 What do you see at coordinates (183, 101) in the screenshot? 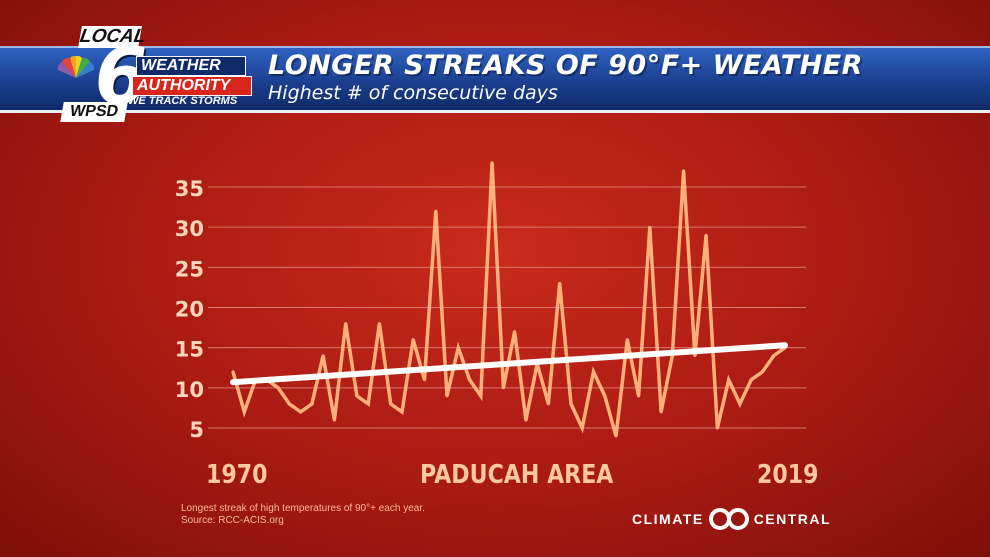
I see `logo-tagline: WE TRACK STORMS` at bounding box center [183, 101].